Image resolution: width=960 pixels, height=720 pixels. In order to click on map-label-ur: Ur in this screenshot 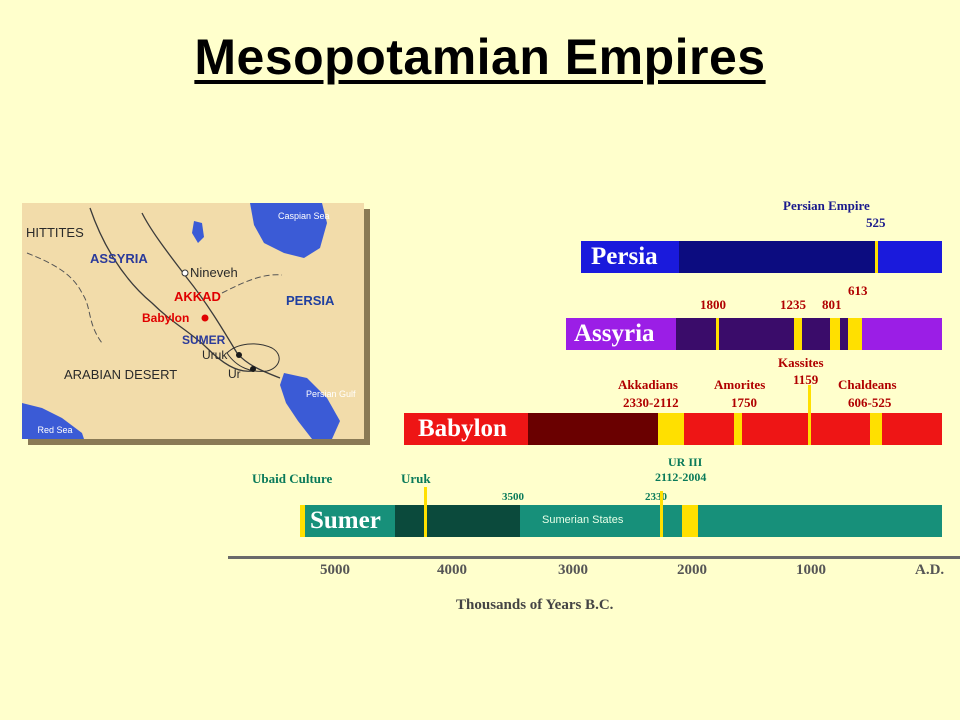, I will do `click(234, 374)`.